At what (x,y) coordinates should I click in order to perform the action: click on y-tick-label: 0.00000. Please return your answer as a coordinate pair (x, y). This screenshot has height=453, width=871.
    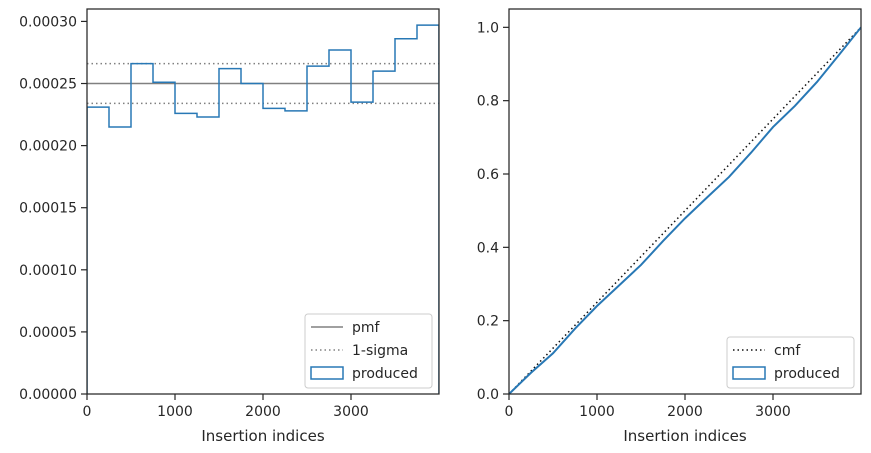
    Looking at the image, I should click on (48, 395).